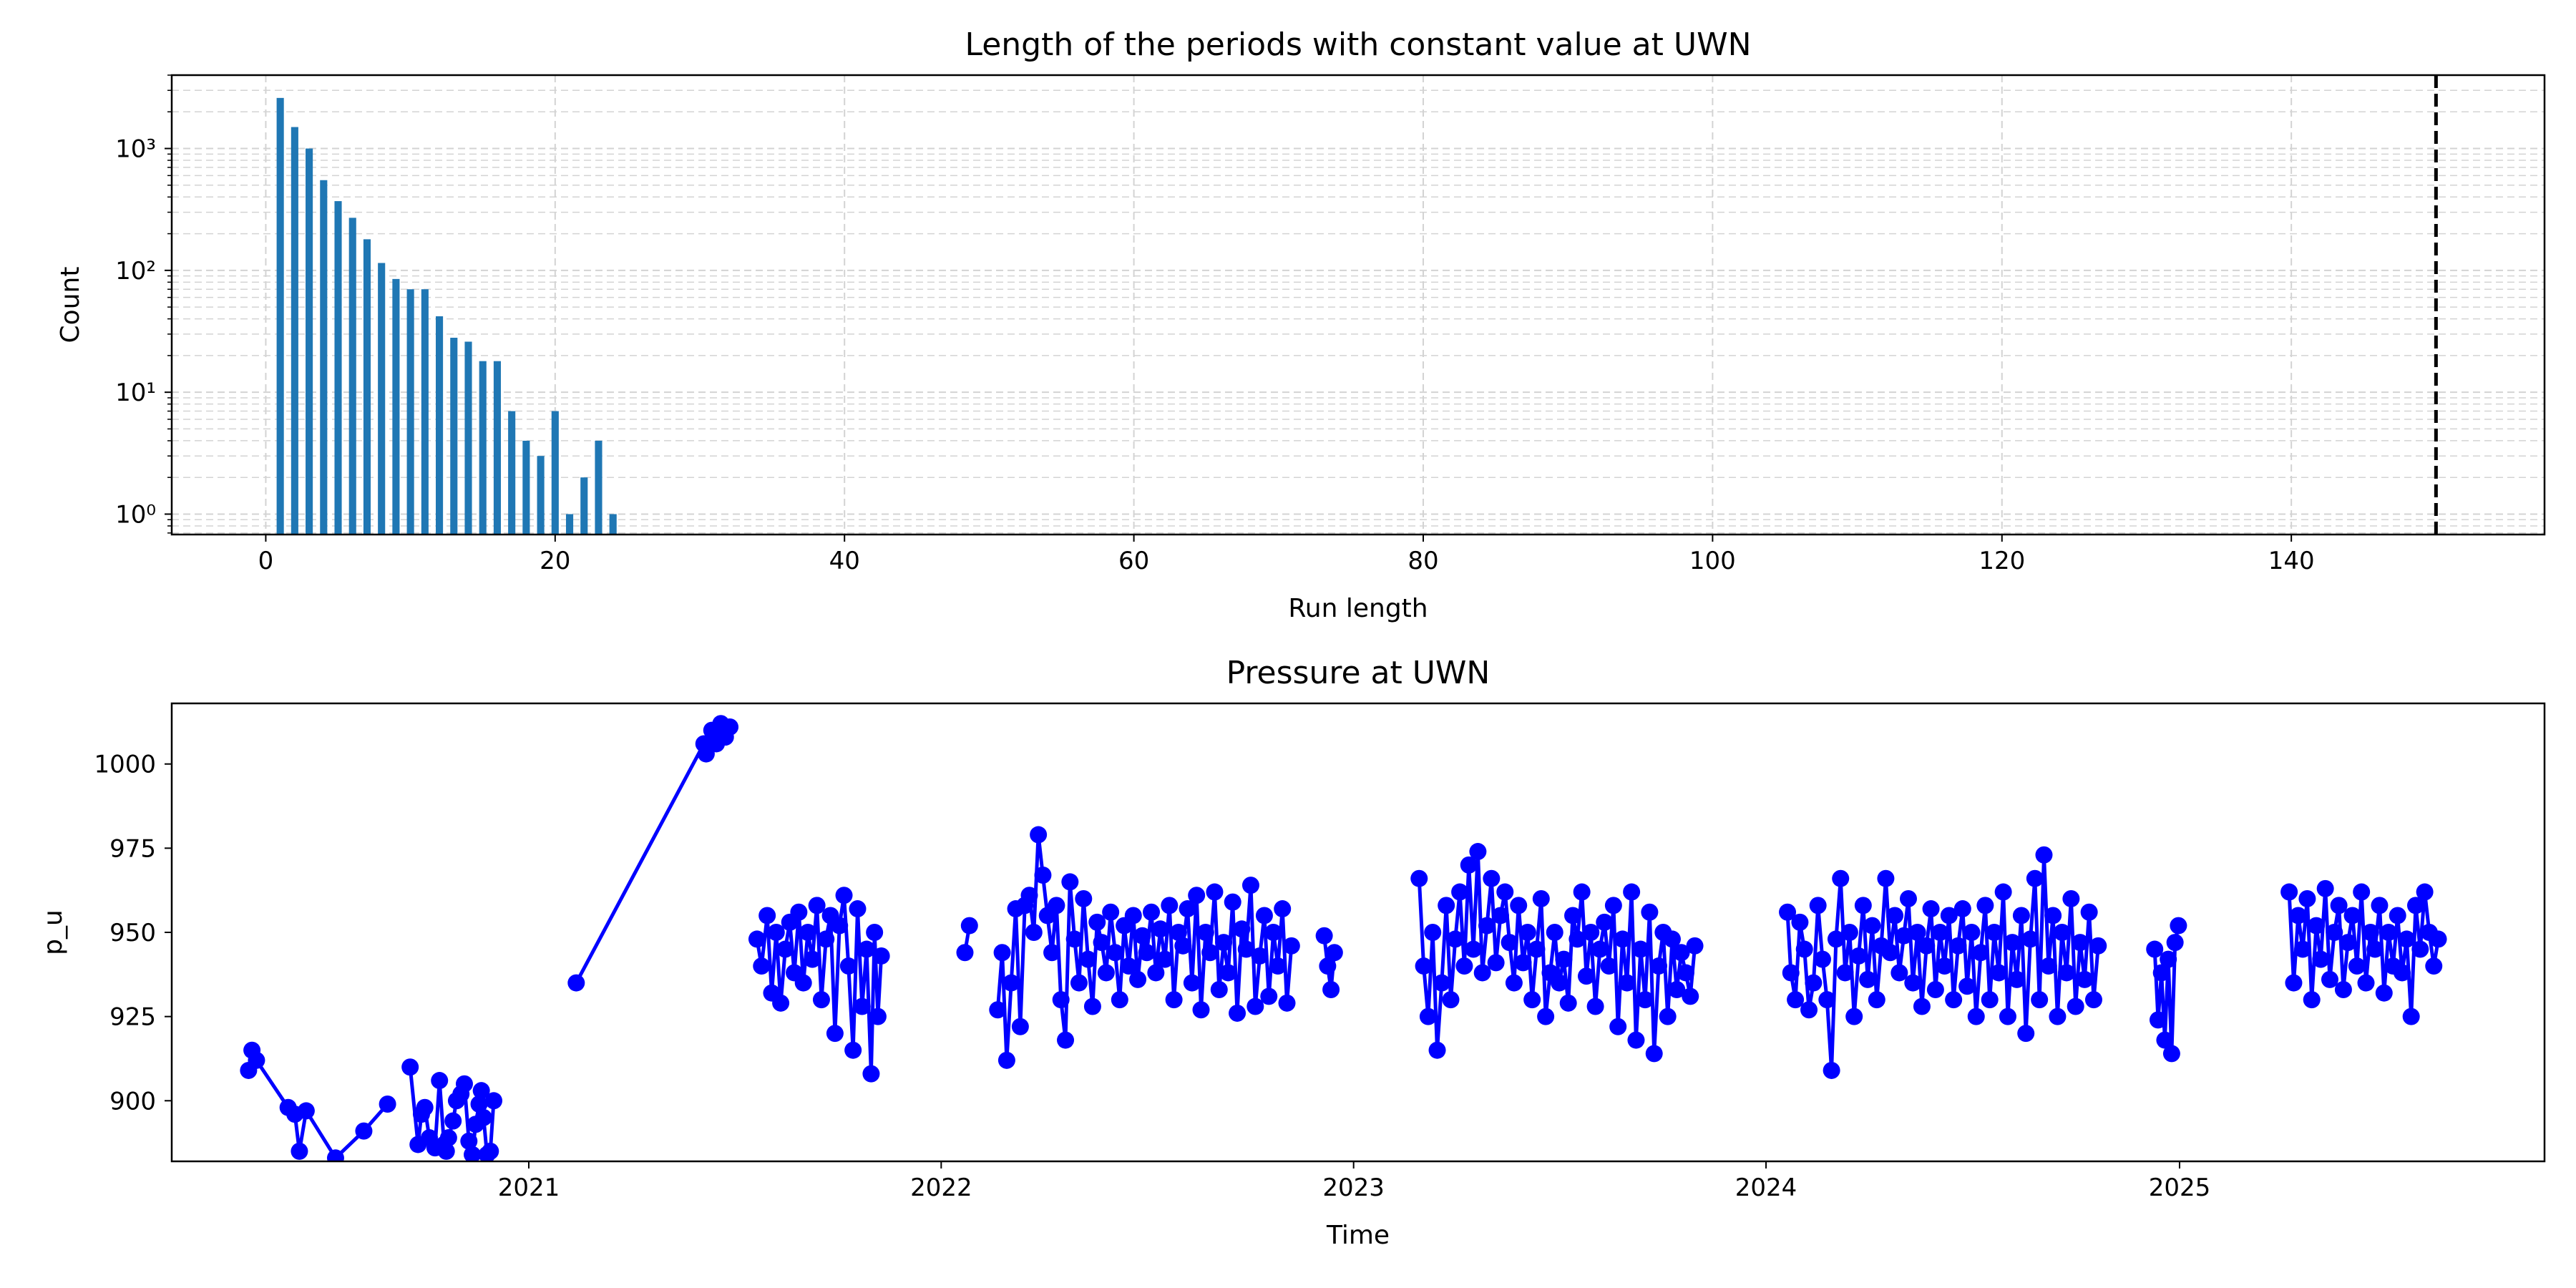 The height and width of the screenshot is (1288, 2576). What do you see at coordinates (1766, 1188) in the screenshot?
I see `x-tick-label: 2024` at bounding box center [1766, 1188].